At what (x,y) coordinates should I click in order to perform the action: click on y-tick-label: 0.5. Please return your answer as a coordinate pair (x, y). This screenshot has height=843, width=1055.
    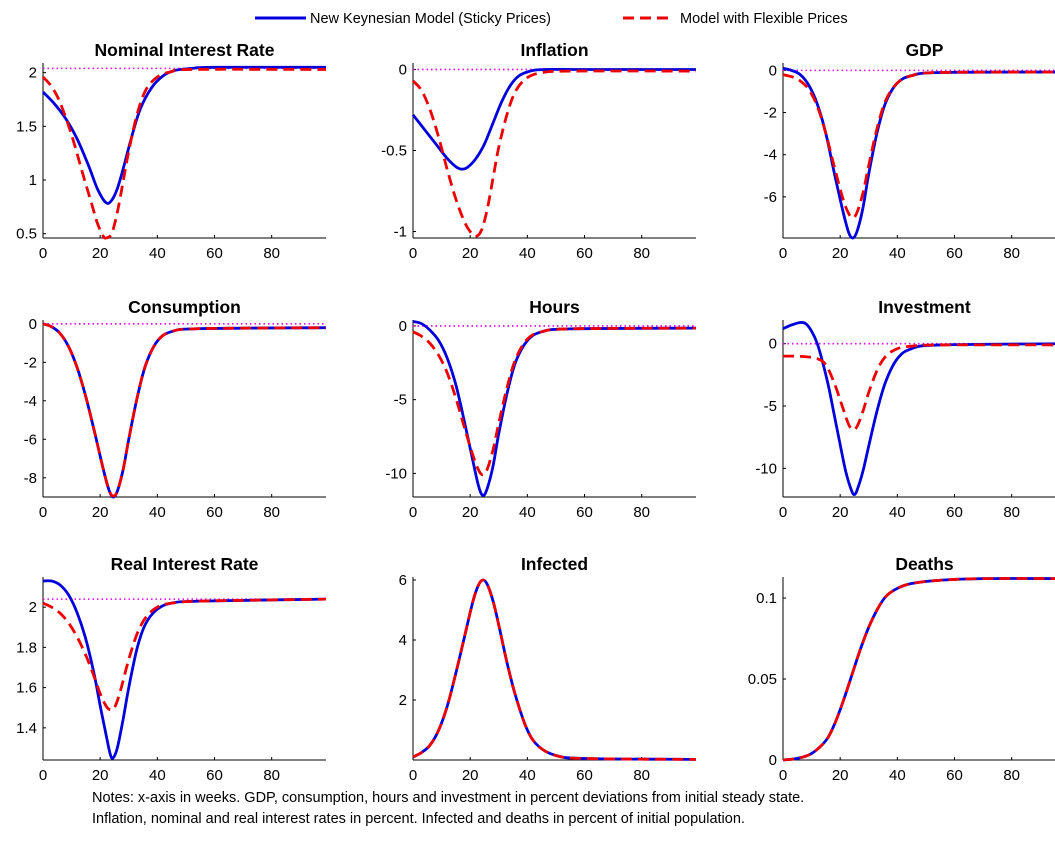
    Looking at the image, I should click on (26, 234).